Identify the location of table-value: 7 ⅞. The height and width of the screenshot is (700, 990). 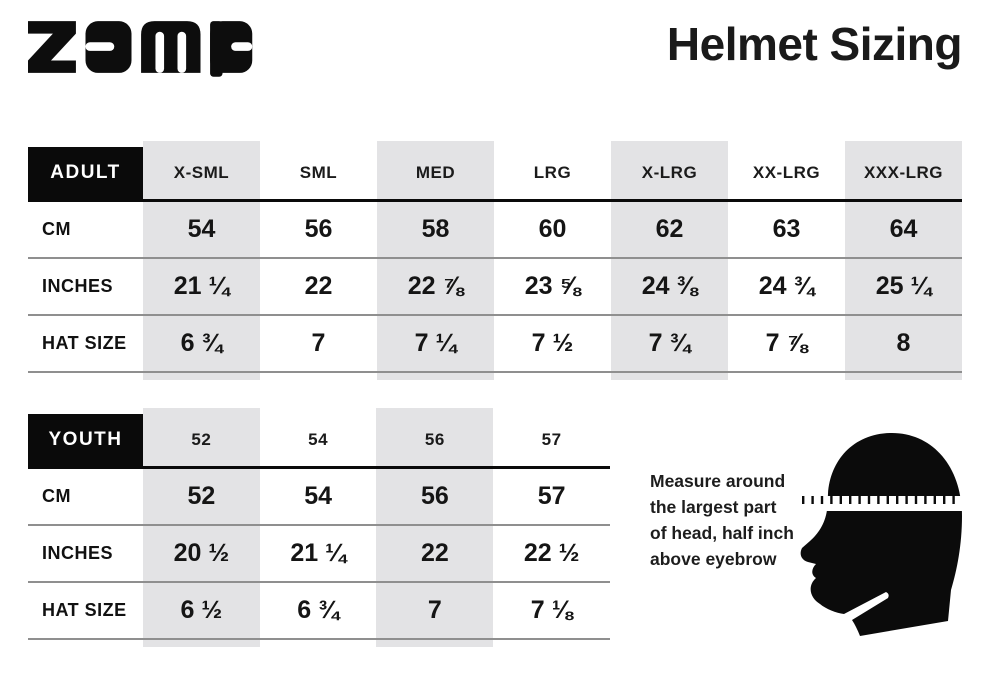
(786, 343).